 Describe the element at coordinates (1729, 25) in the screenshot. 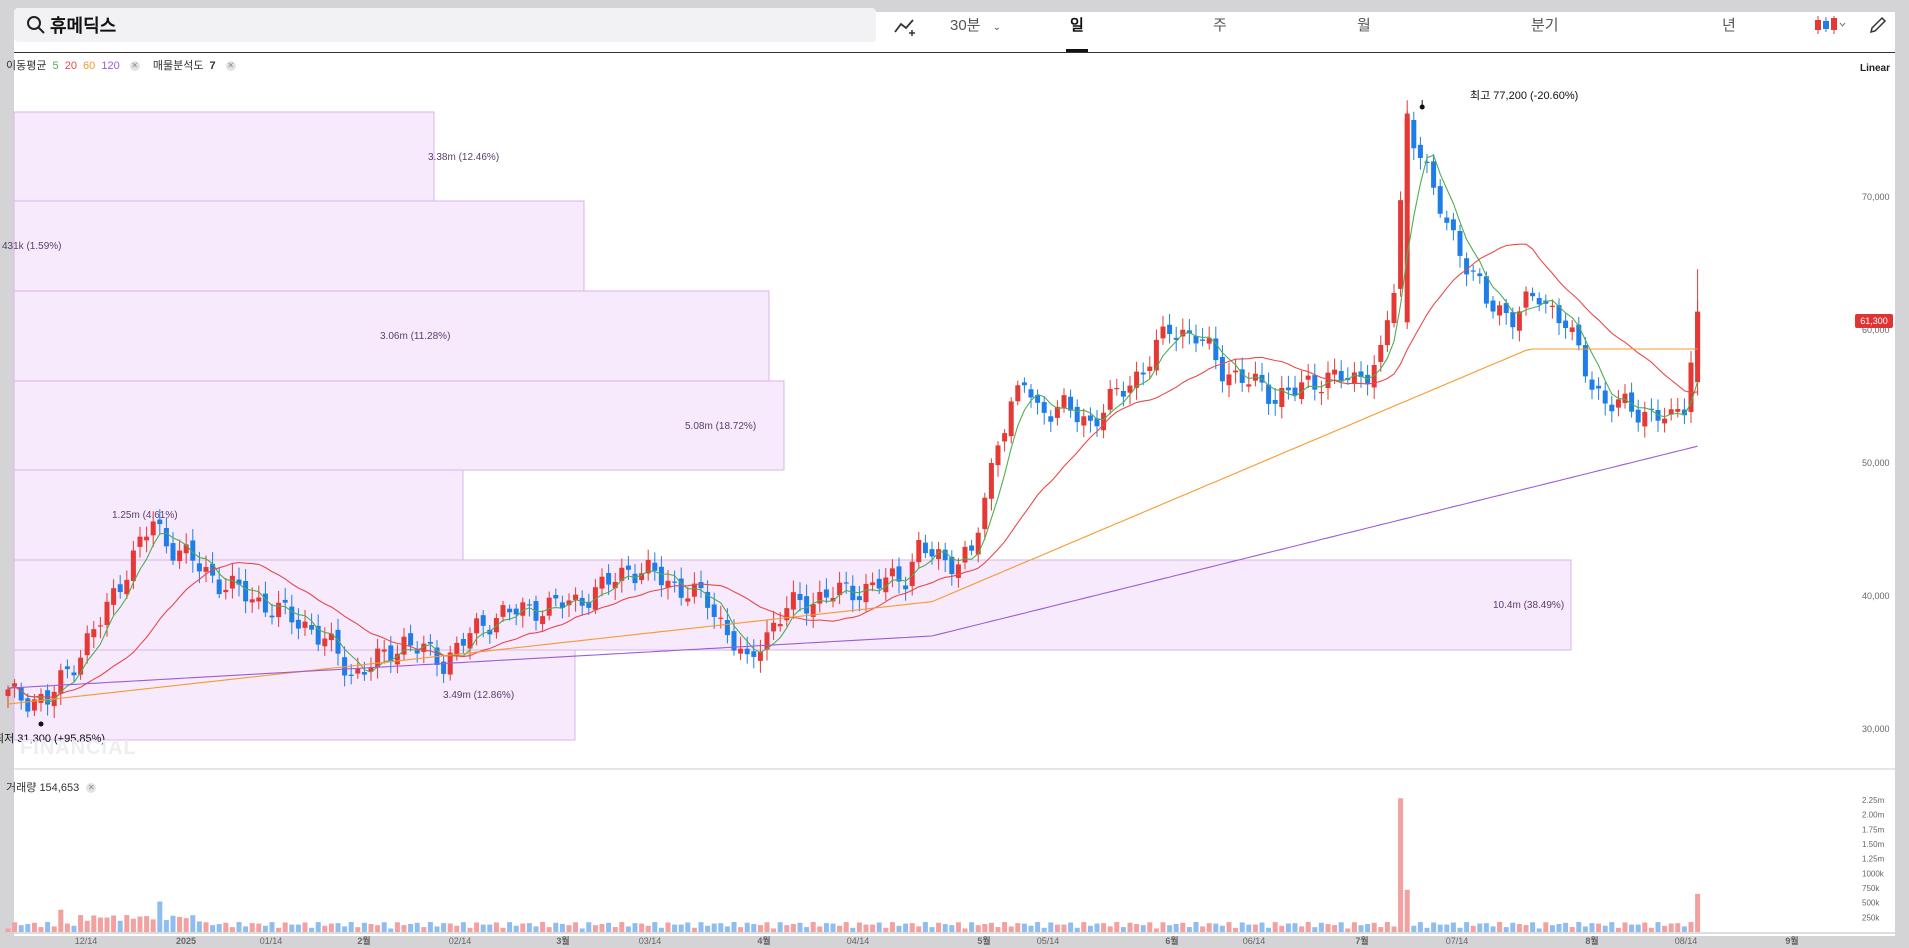

I see `tab-year: 년` at that location.